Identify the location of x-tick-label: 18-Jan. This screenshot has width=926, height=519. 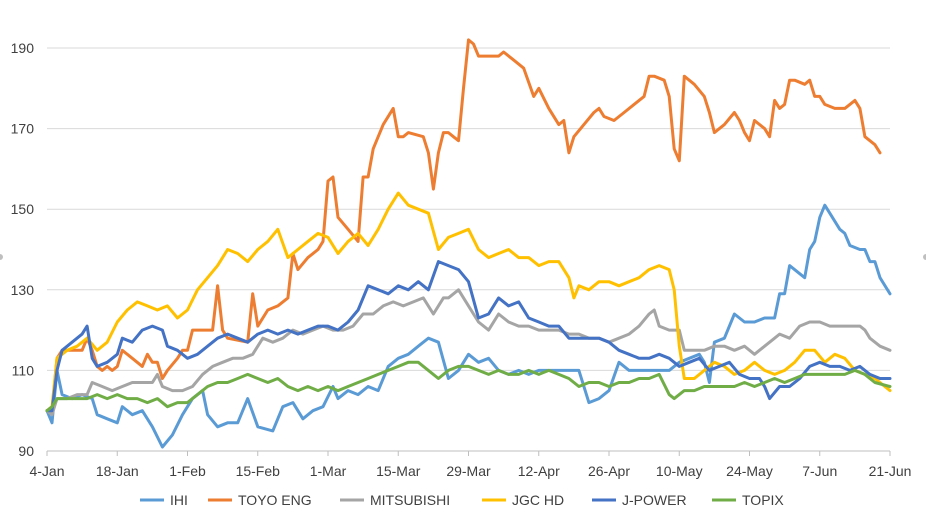
(117, 471).